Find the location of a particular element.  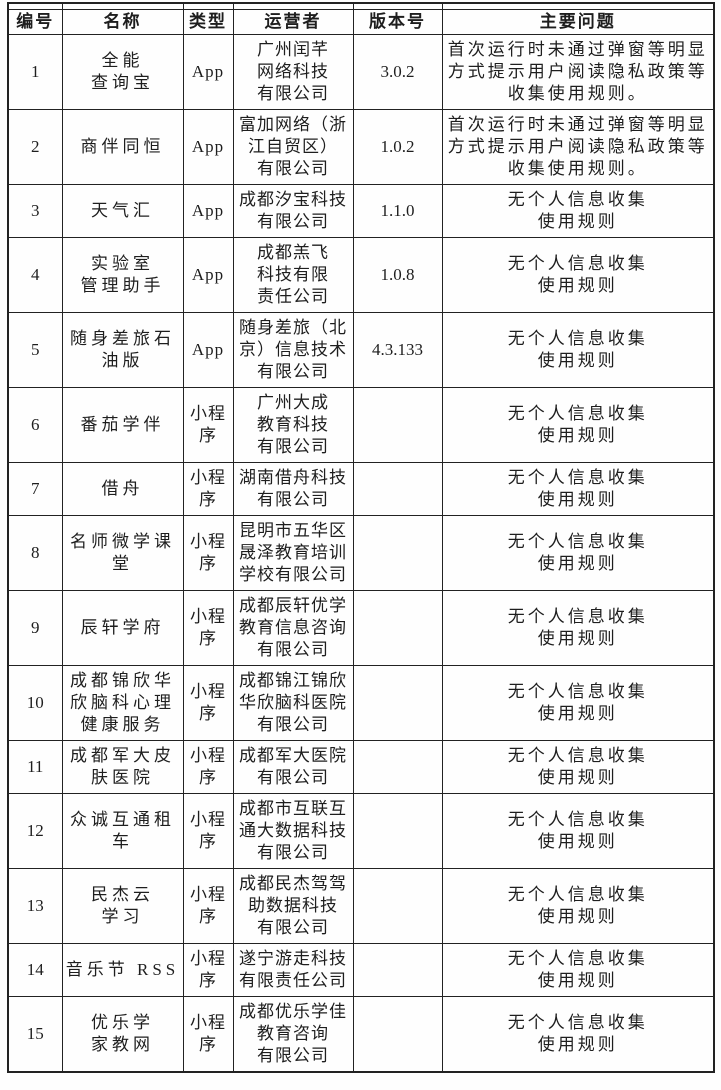

cell-number: 4 is located at coordinates (35, 275).